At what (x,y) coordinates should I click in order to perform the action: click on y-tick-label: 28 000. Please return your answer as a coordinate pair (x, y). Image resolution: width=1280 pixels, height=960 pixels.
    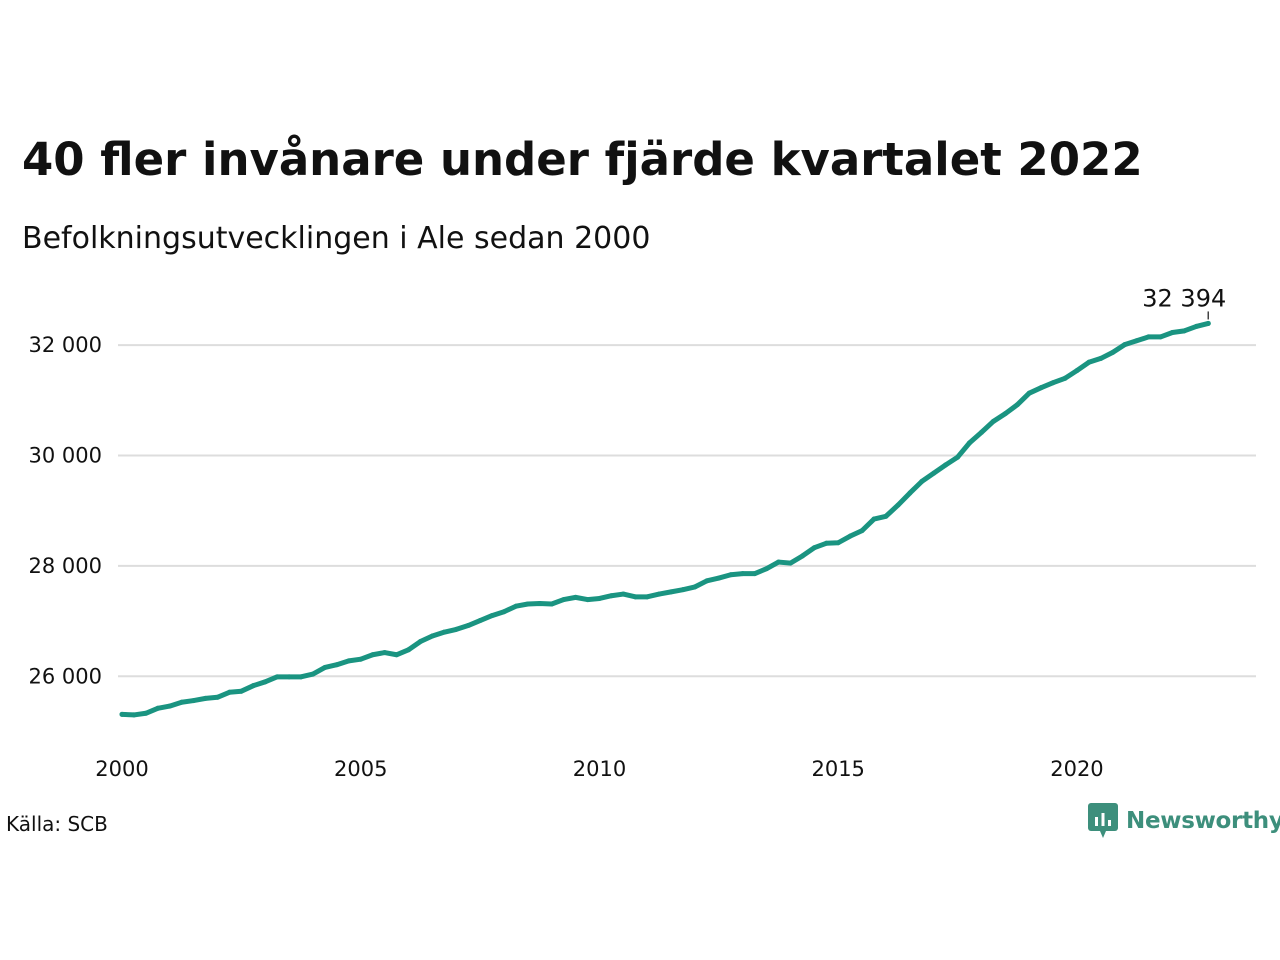
    Looking at the image, I should click on (65, 566).